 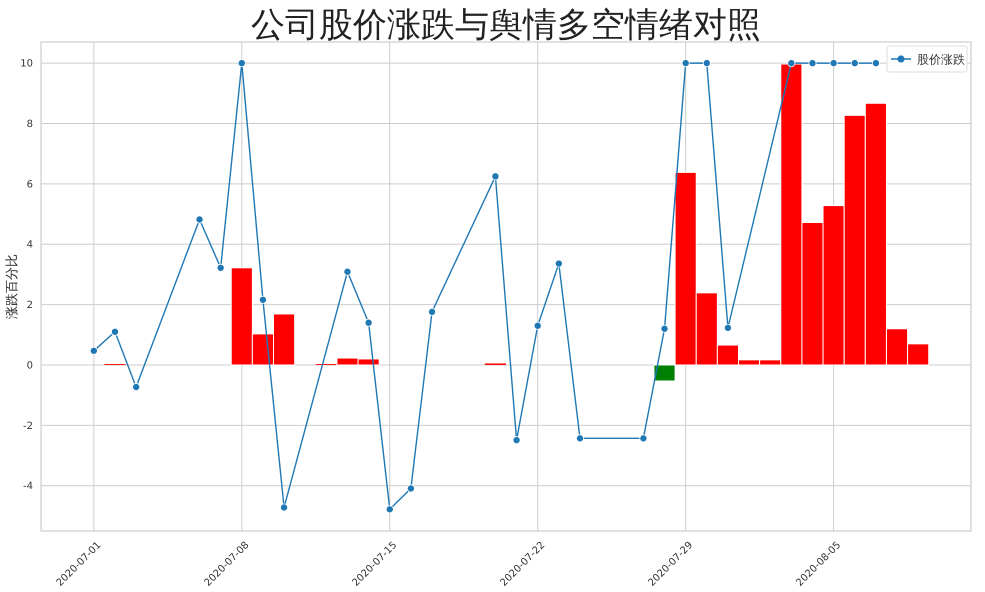 I want to click on chart-title: 公司股价涨跌与舆情多空情绪对照, so click(x=506, y=25).